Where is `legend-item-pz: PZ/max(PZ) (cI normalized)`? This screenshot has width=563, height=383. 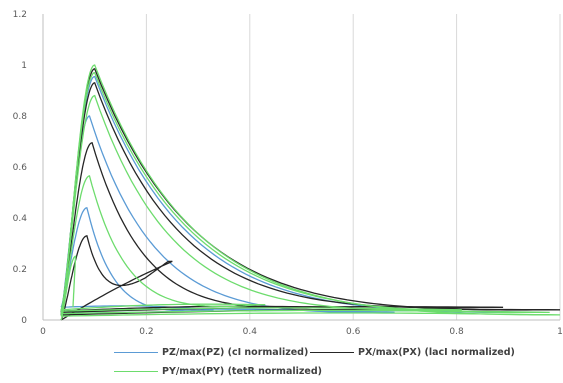 legend-item-pz: PZ/max(PZ) (cI normalized) is located at coordinates (211, 352).